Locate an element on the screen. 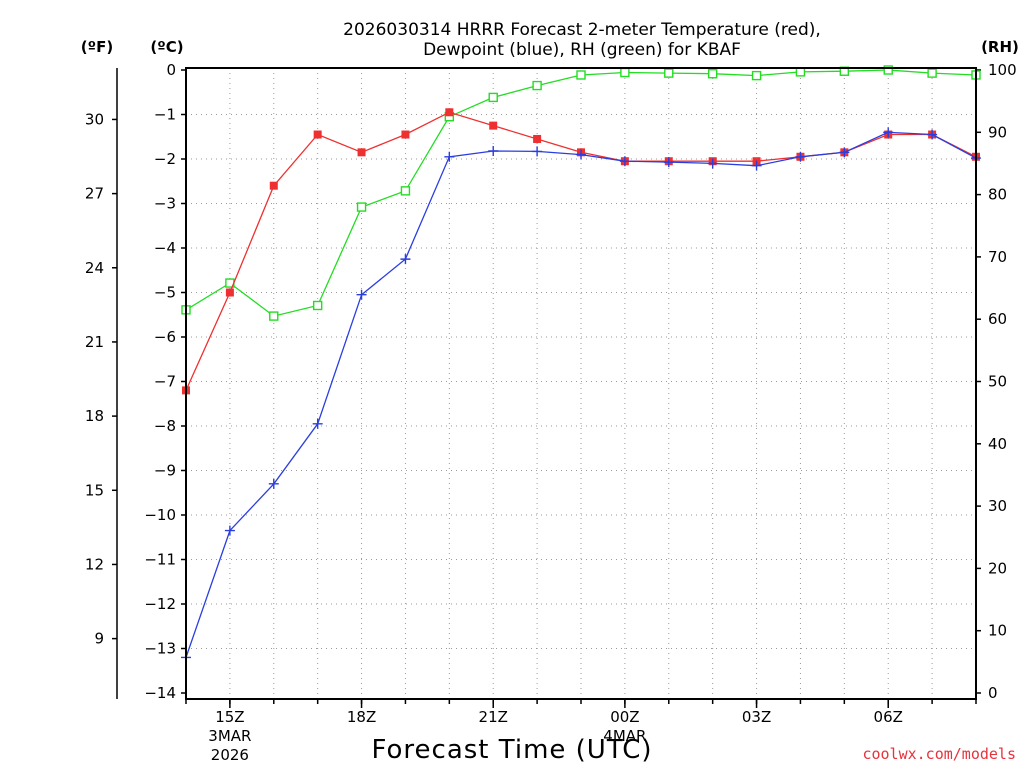  fahrenheit-tick-label: 9 is located at coordinates (99, 639).